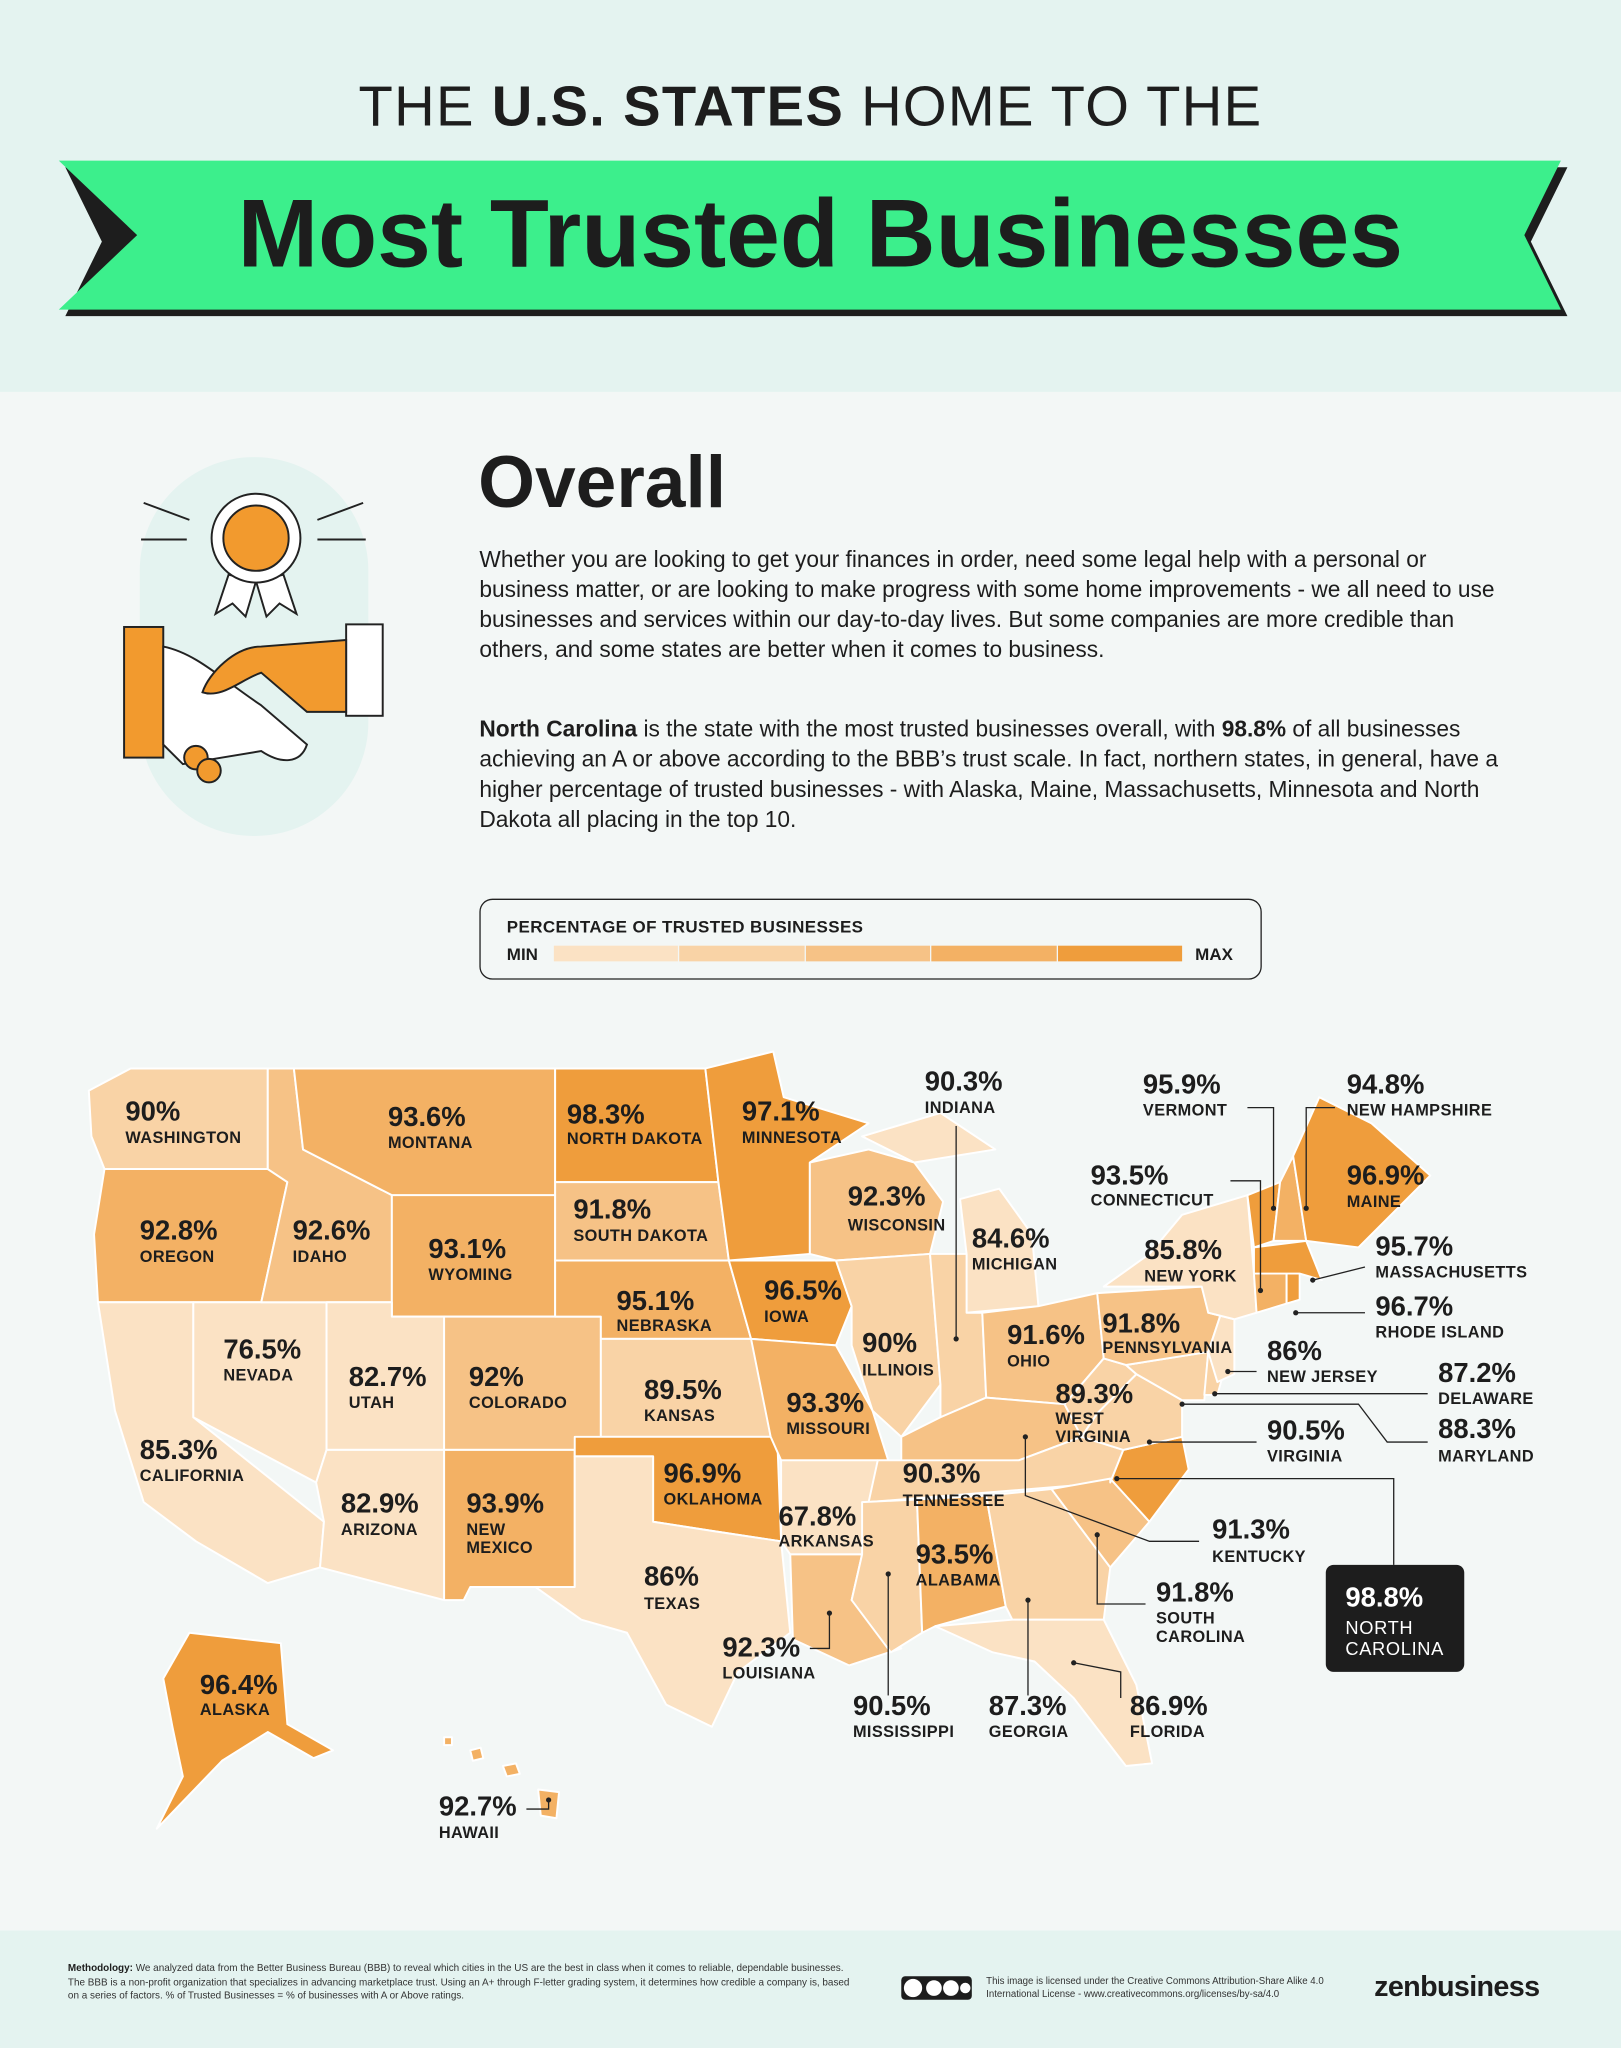 Image resolution: width=1621 pixels, height=2048 pixels. Describe the element at coordinates (1384, 1597) in the screenshot. I see `state-value: 98.8%` at that location.